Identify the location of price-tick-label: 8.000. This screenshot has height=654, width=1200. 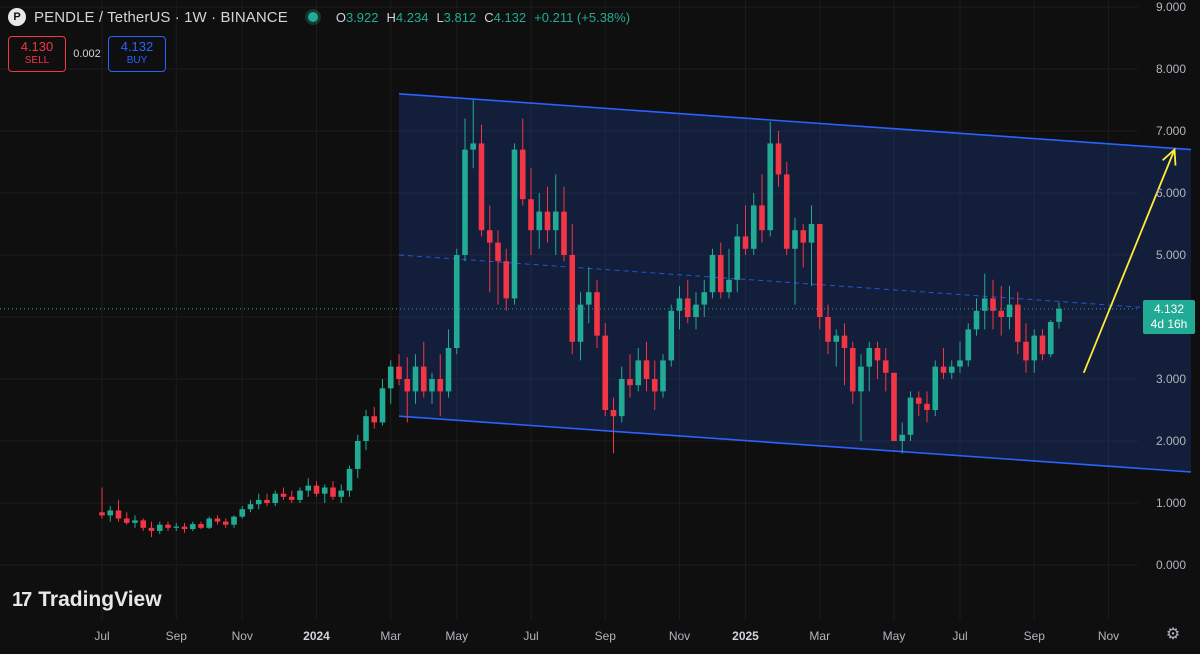
(1171, 69).